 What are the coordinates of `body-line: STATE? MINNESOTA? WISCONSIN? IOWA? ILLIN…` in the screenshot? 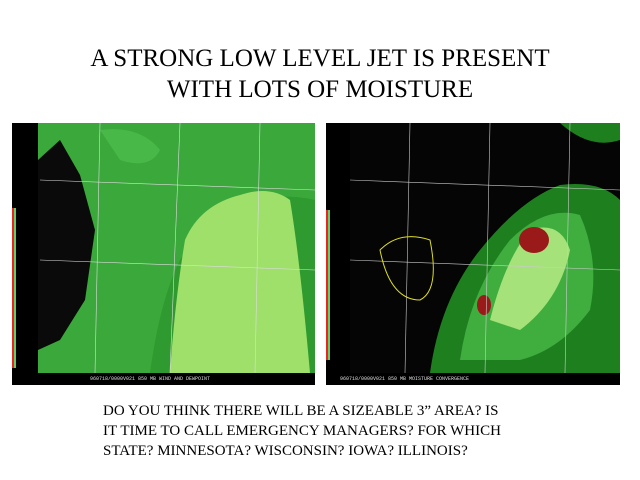 It's located at (285, 451).